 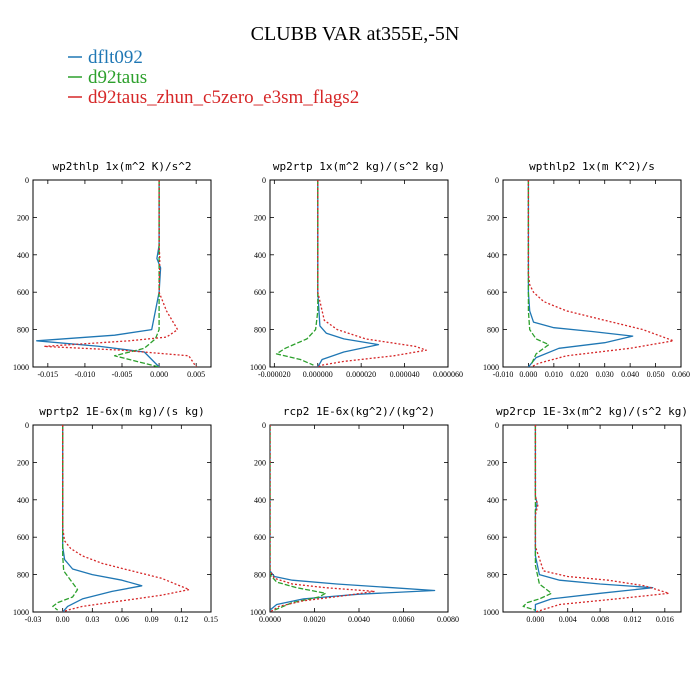 I want to click on x-tick-label: -0.005, so click(x=122, y=374).